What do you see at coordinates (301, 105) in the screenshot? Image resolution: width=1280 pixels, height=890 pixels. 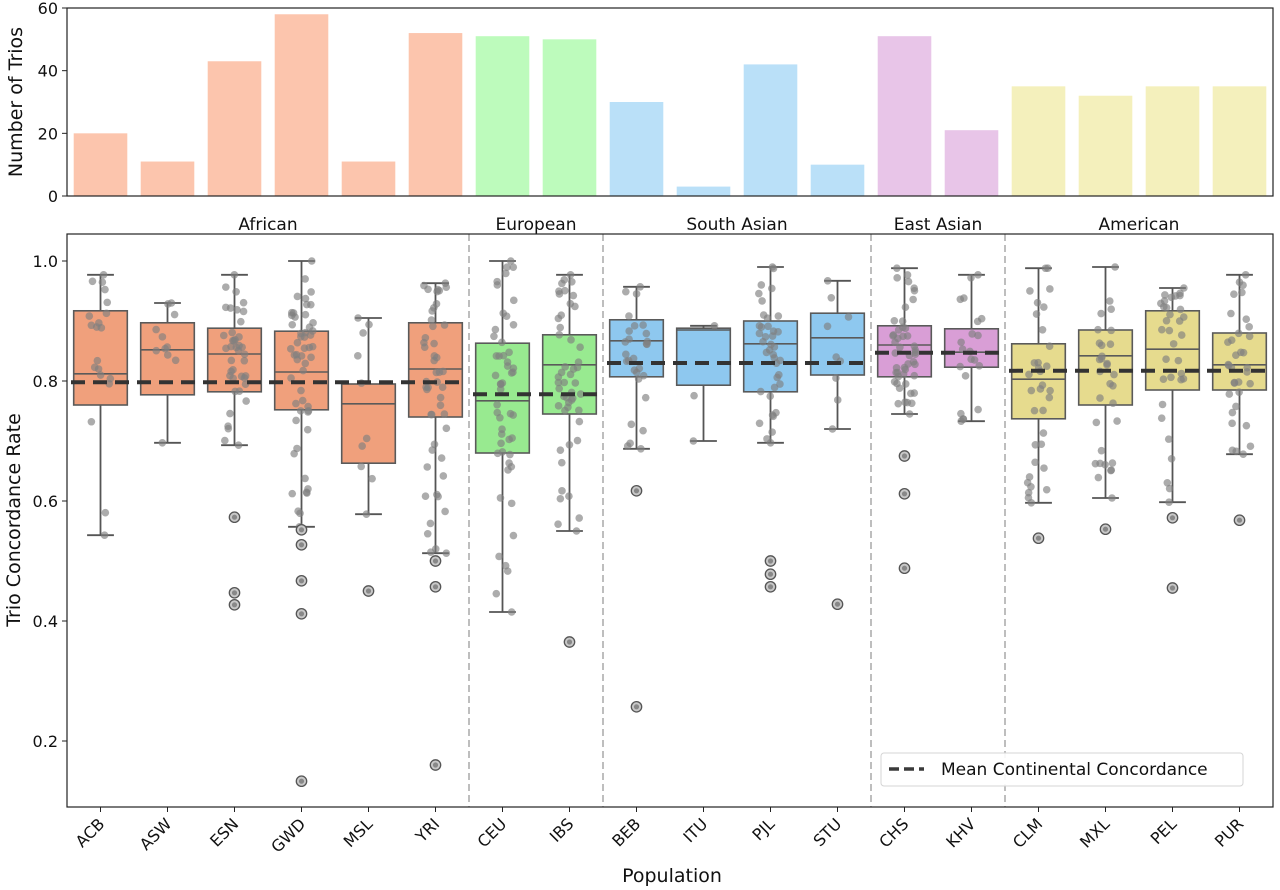 I see `bar-GWD` at bounding box center [301, 105].